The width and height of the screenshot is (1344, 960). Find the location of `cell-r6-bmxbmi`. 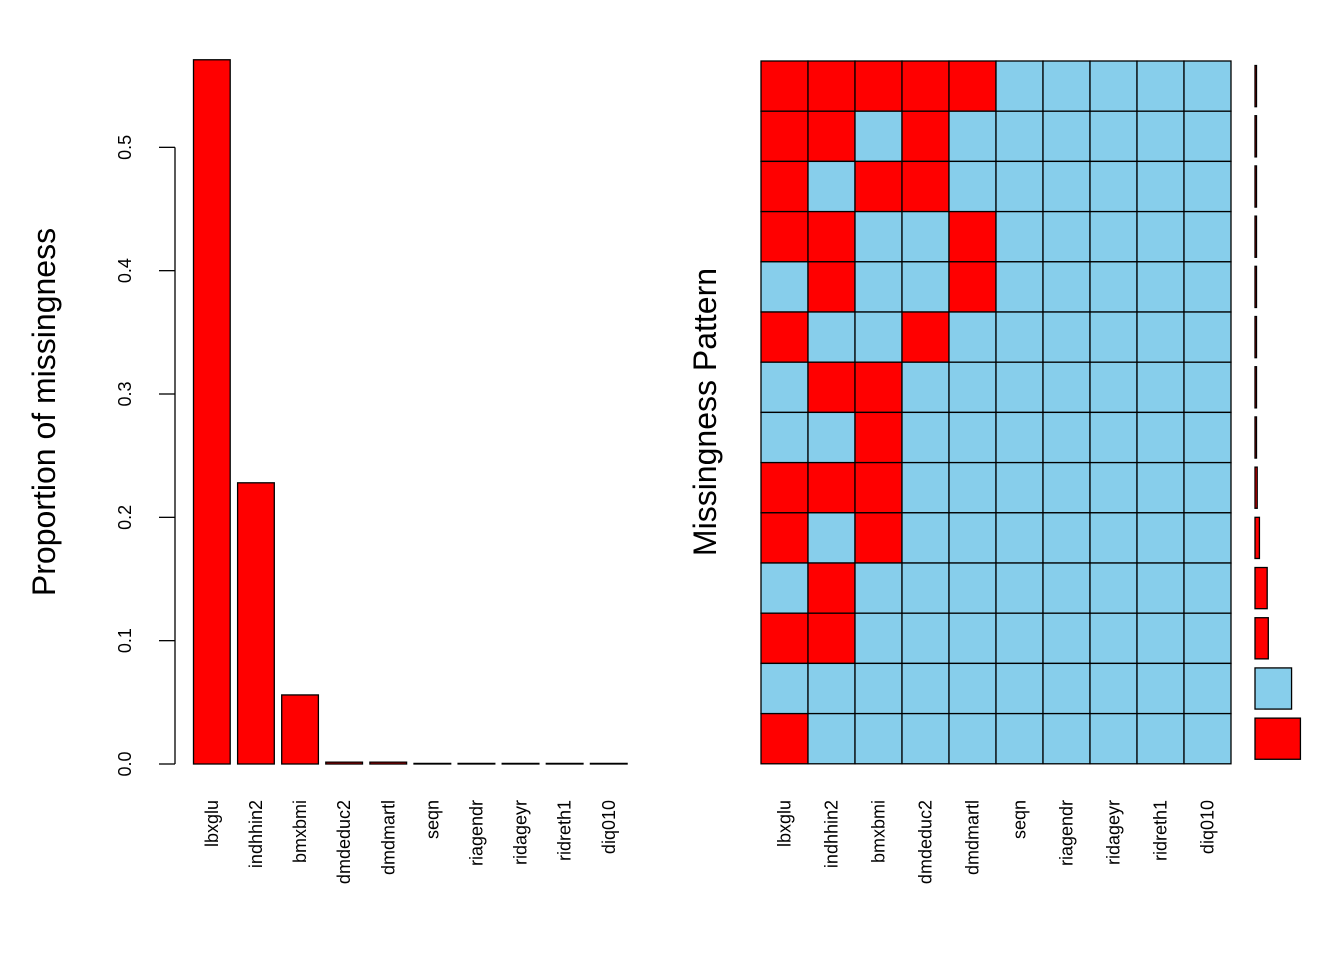

cell-r6-bmxbmi is located at coordinates (878, 337).